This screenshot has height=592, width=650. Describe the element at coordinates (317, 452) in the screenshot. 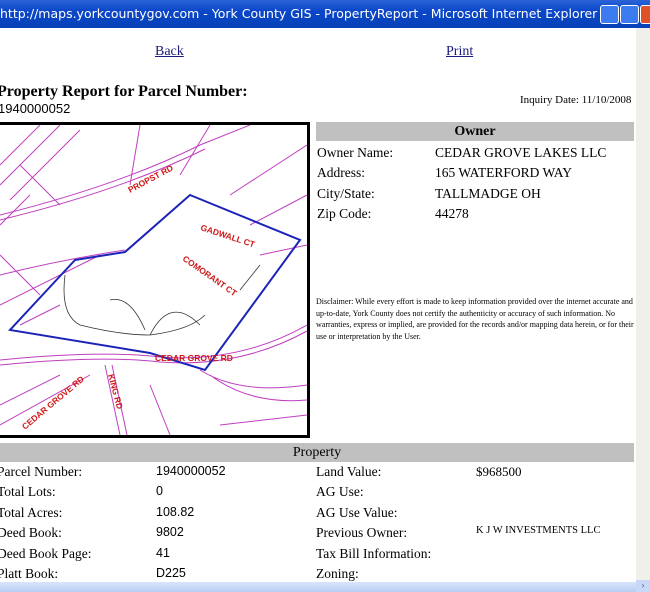

I see `property-header: Property` at that location.